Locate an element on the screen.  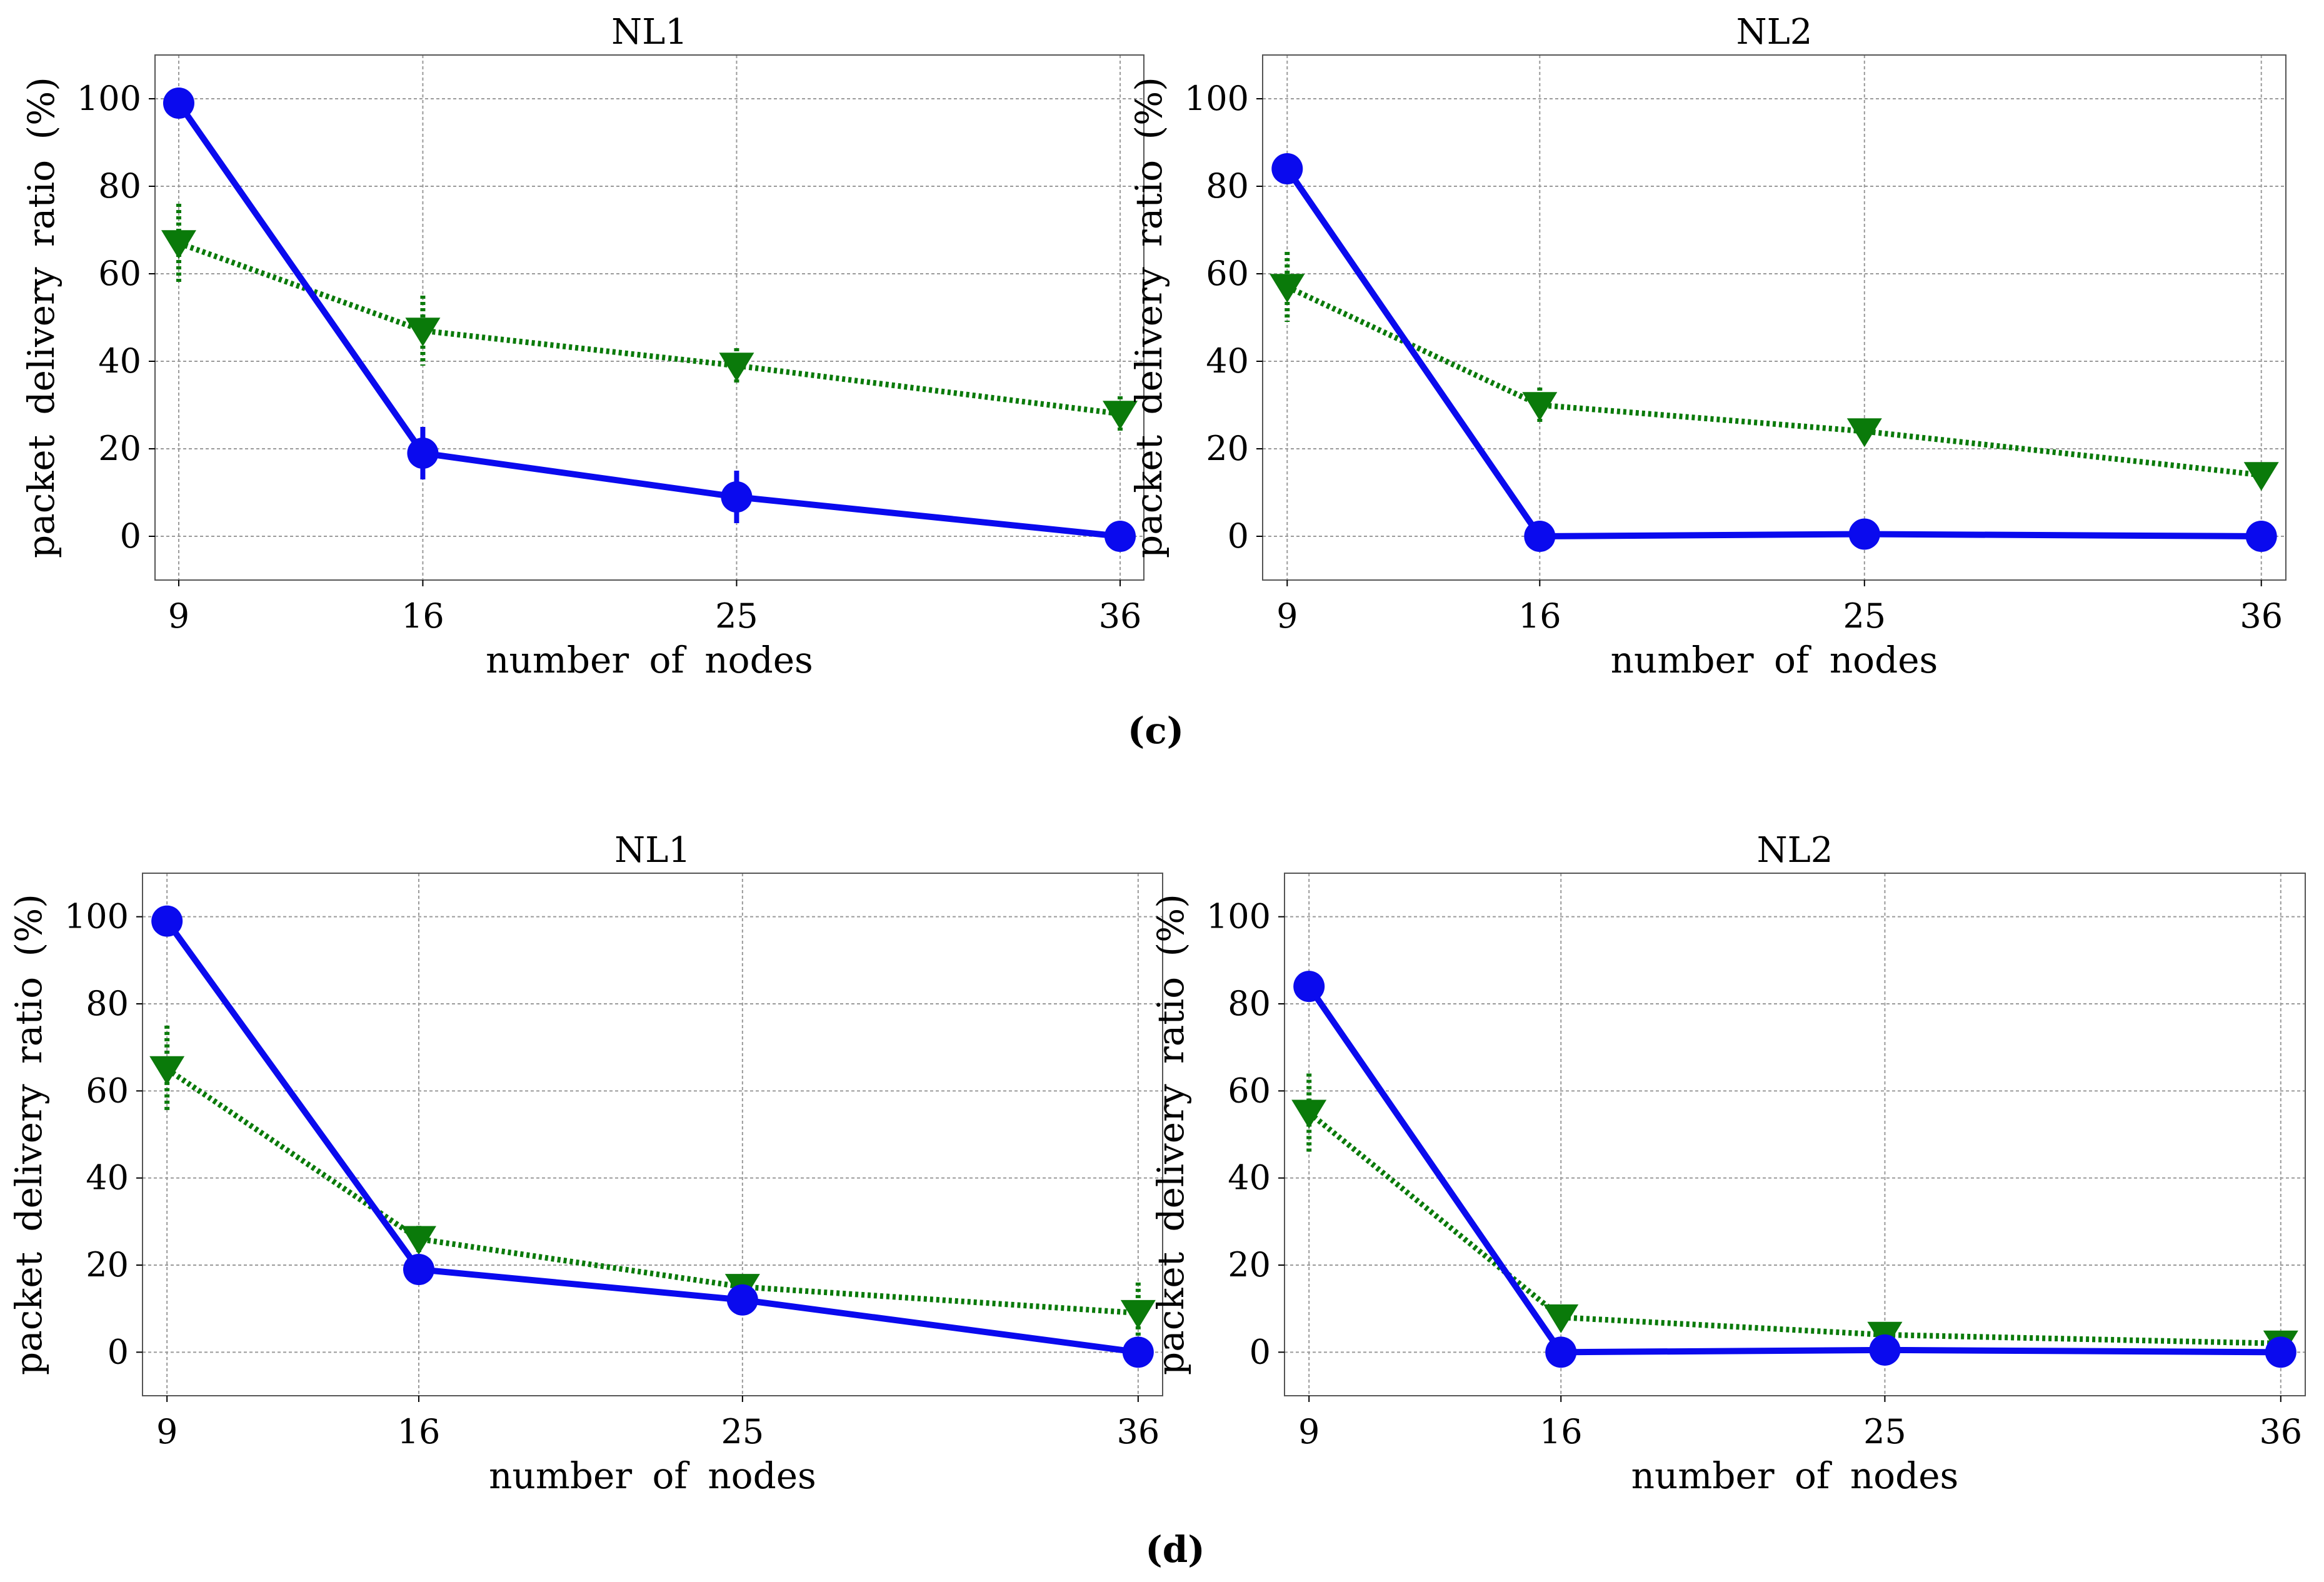
caption-d: (d) is located at coordinates (1175, 1549).